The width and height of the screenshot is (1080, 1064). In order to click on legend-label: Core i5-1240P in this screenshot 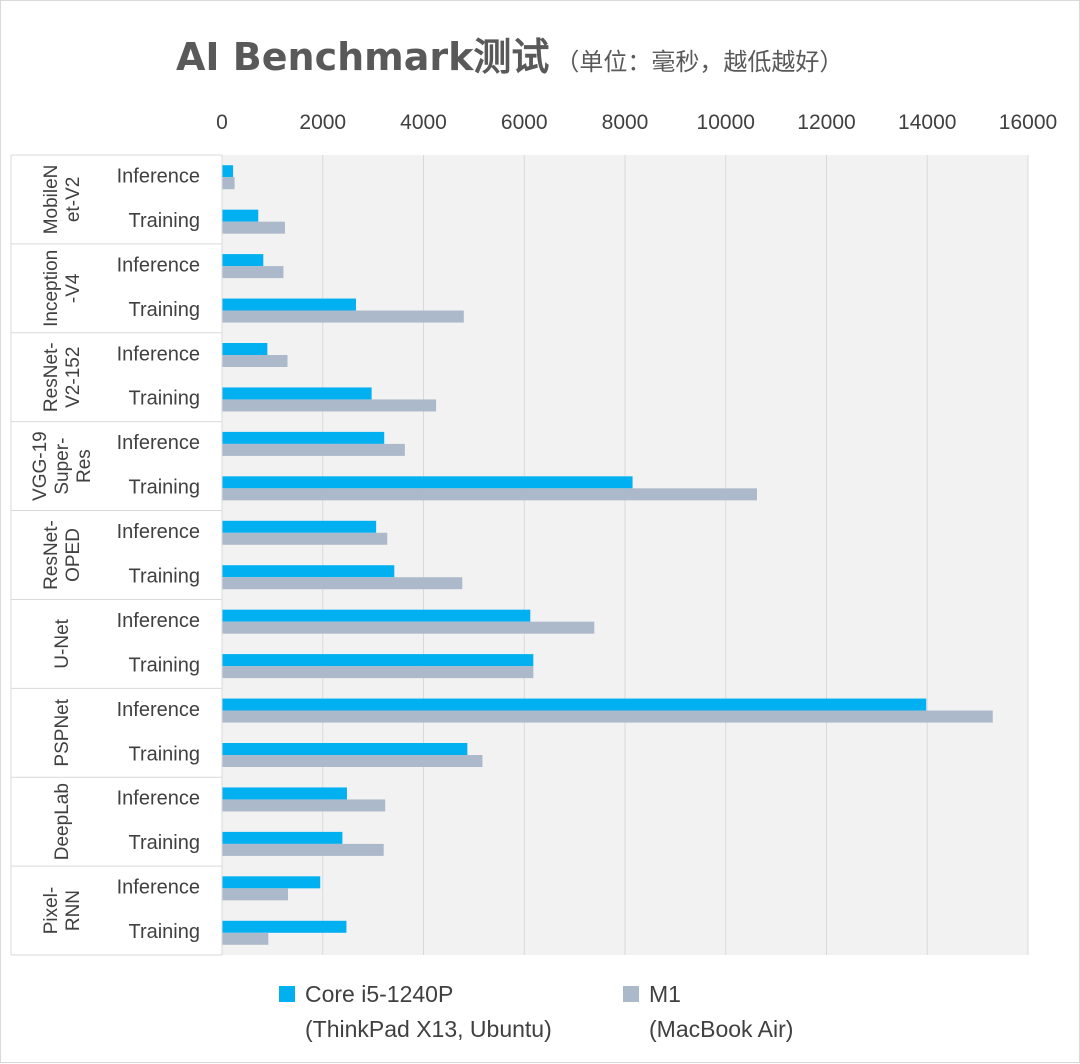, I will do `click(379, 994)`.